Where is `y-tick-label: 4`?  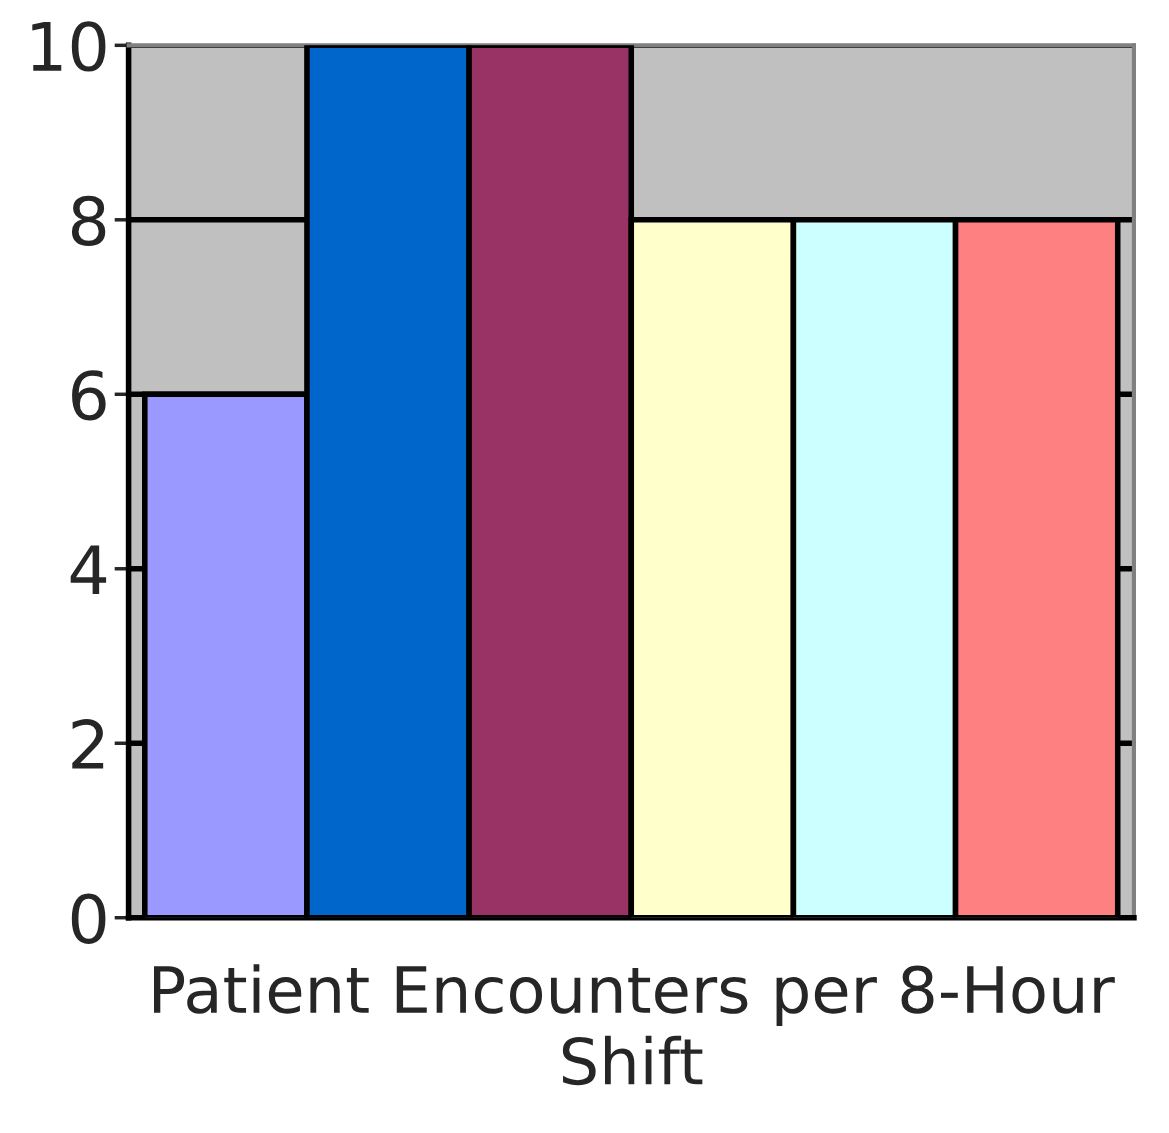 y-tick-label: 4 is located at coordinates (88, 570).